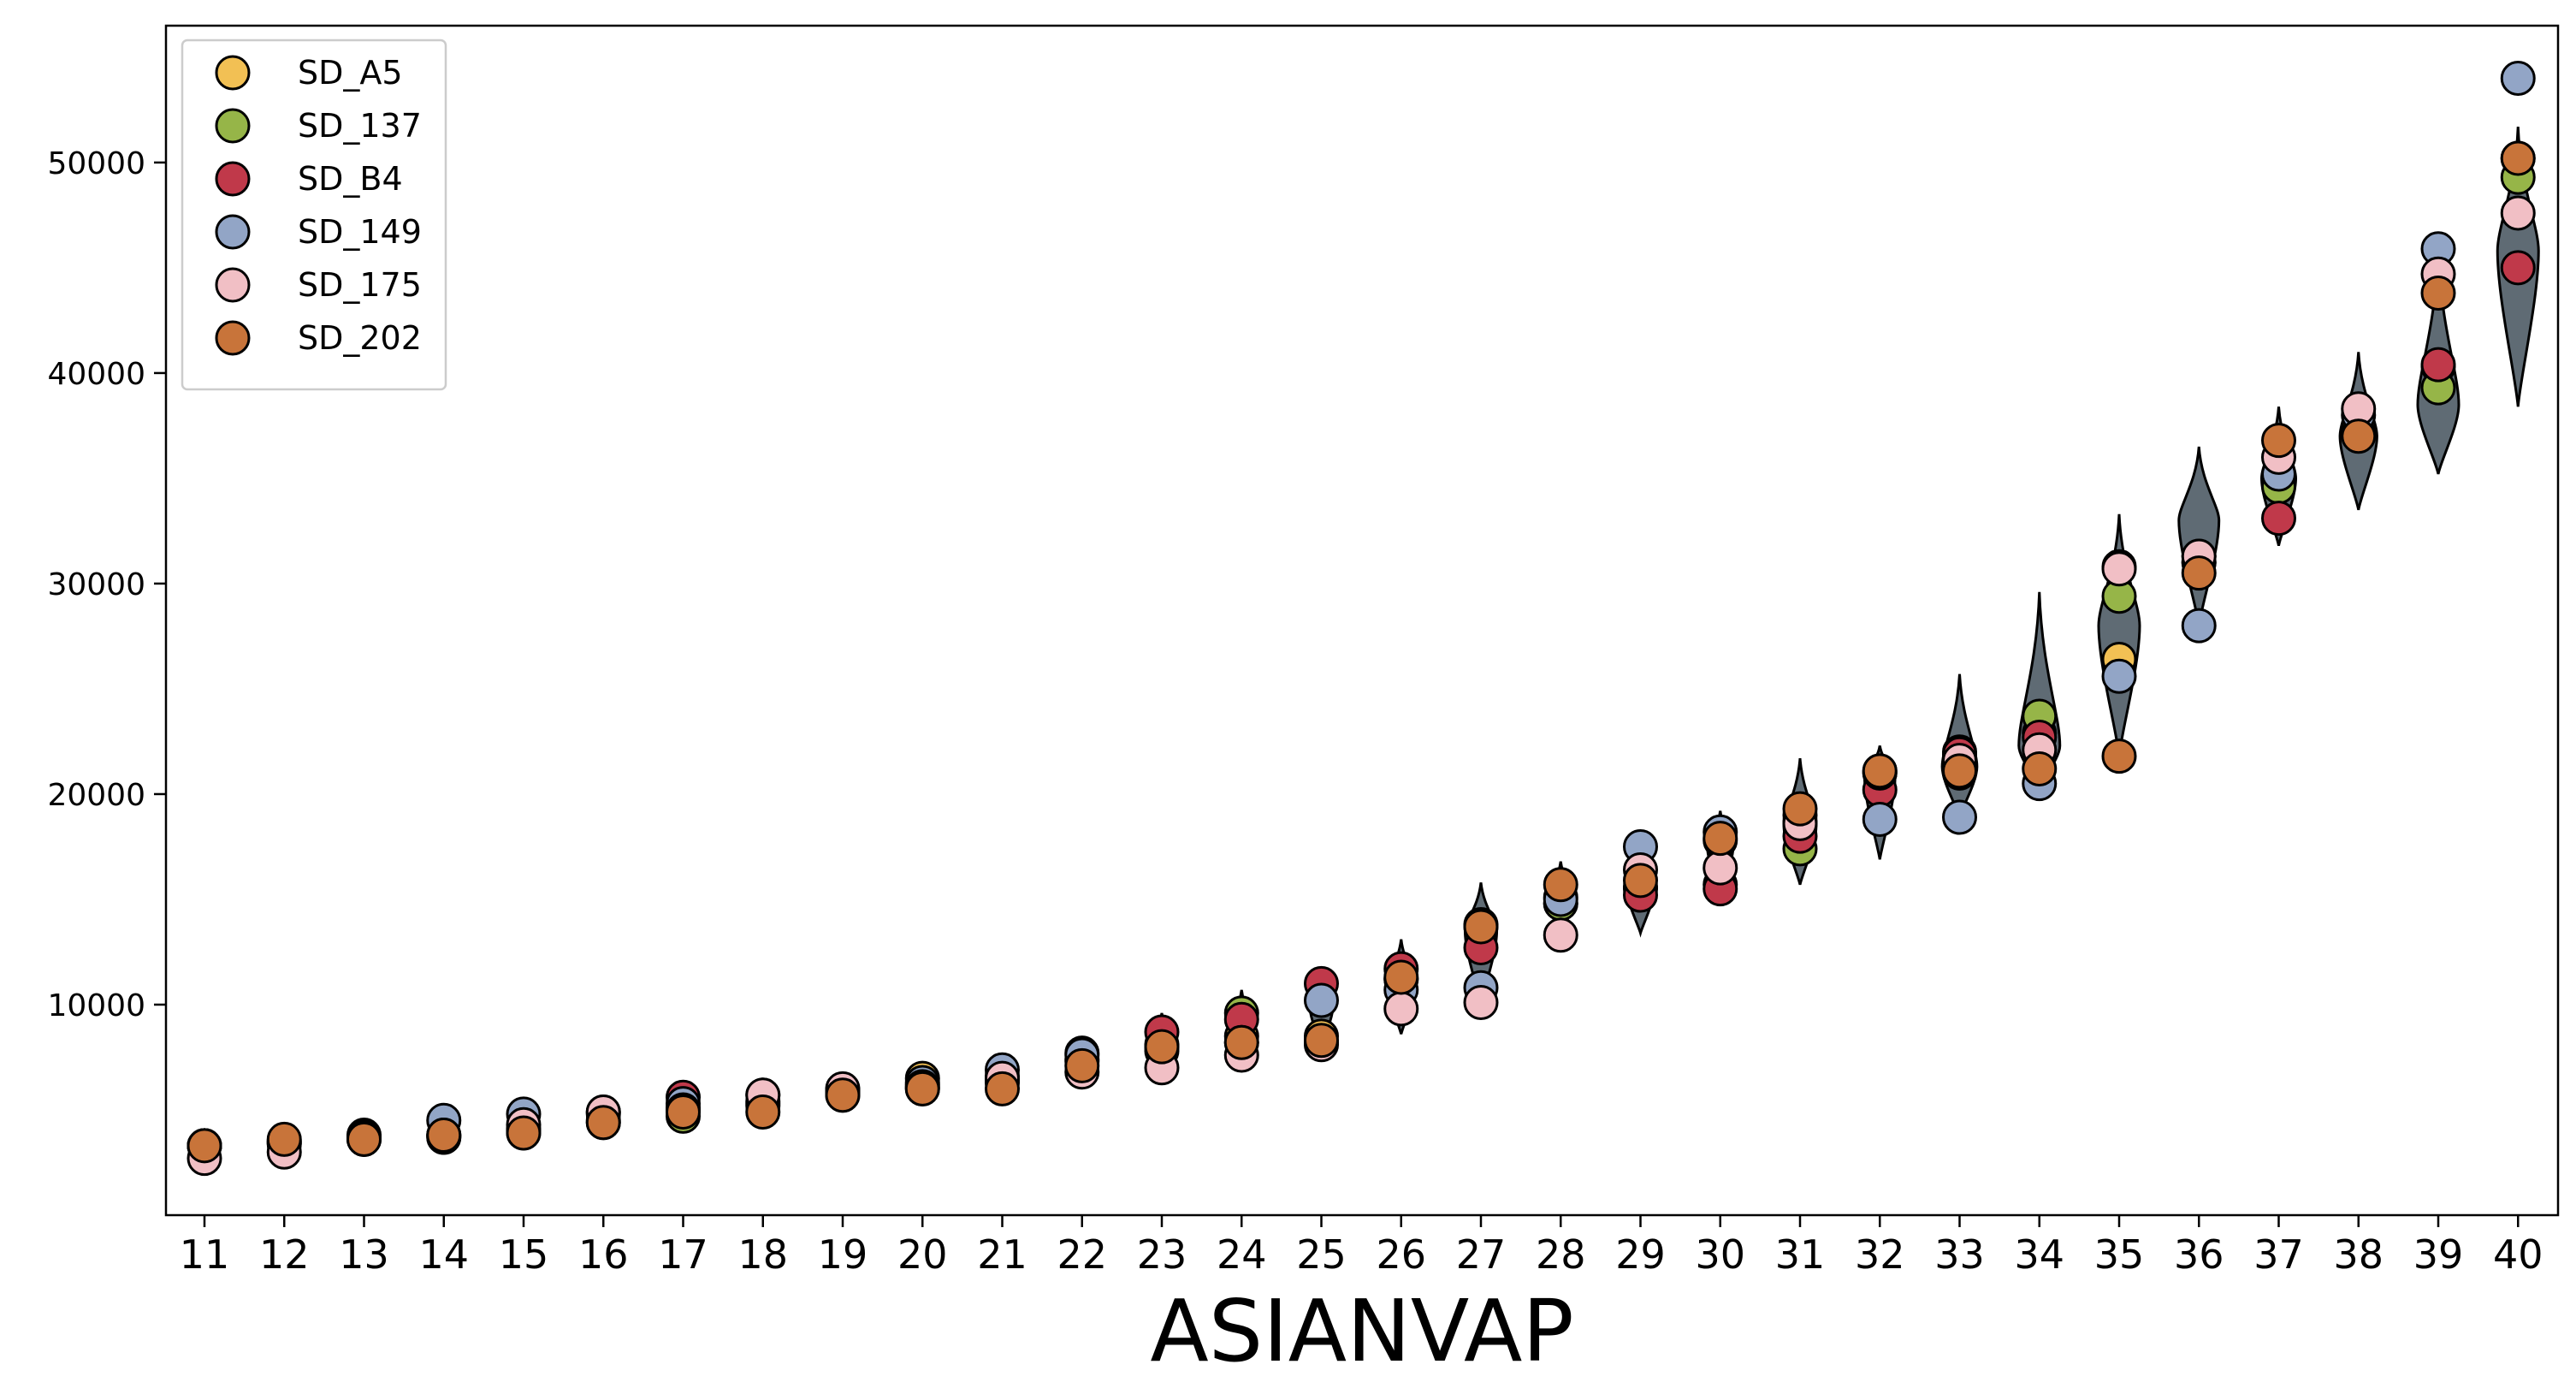 The image size is (2576, 1400). I want to click on legend-label-SD_175: SD_175, so click(360, 285).